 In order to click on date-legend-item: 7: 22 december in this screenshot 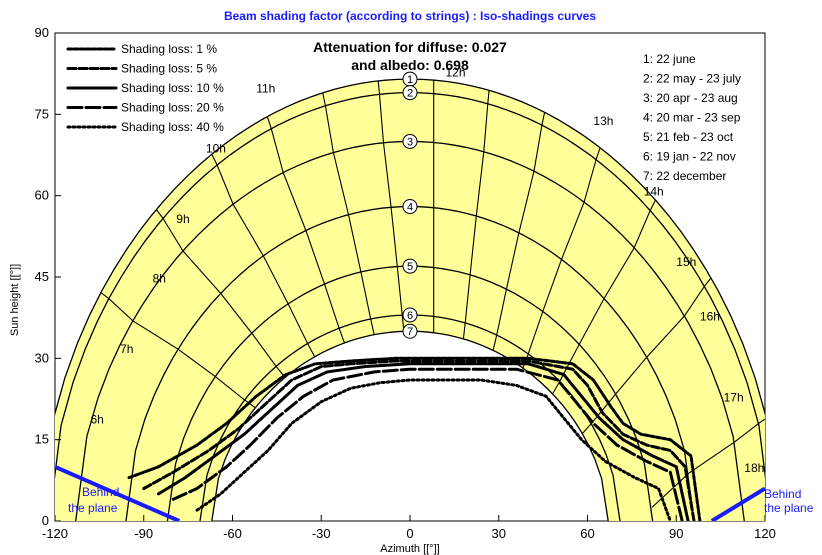, I will do `click(684, 176)`.